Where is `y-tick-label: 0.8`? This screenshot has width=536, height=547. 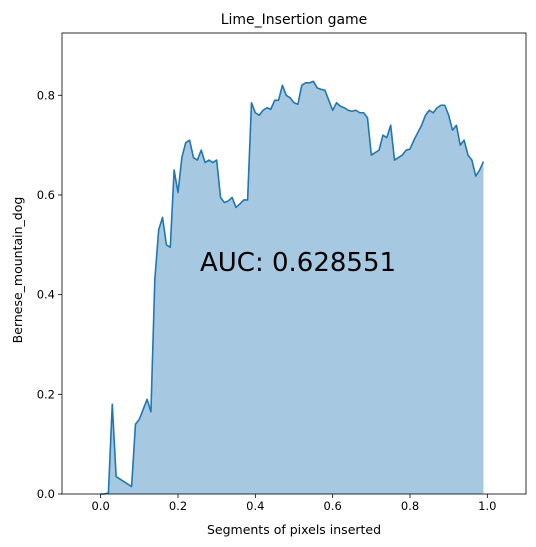
y-tick-label: 0.8 is located at coordinates (46, 95).